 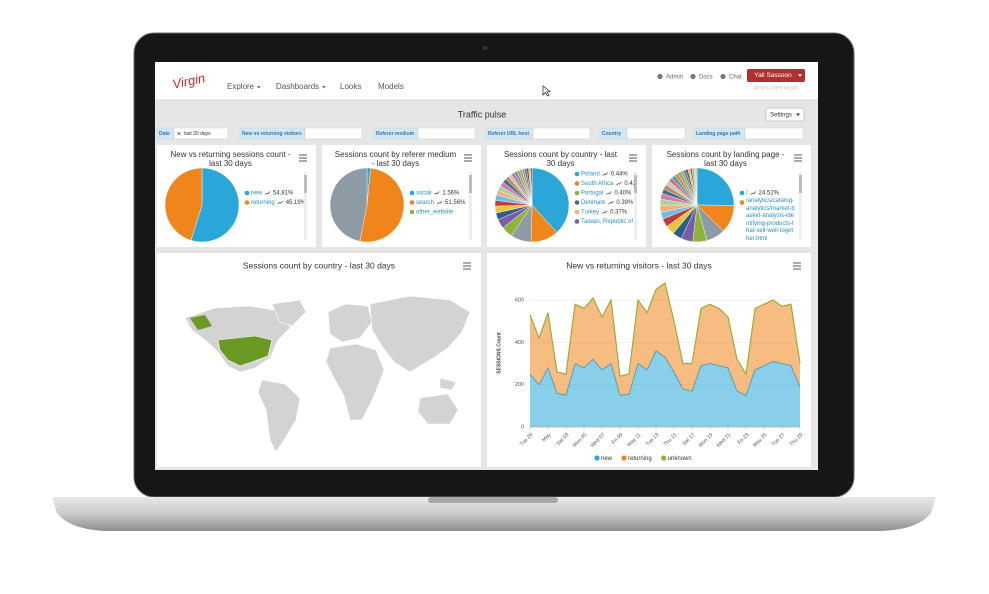 What do you see at coordinates (259, 87) in the screenshot?
I see `caret` at bounding box center [259, 87].